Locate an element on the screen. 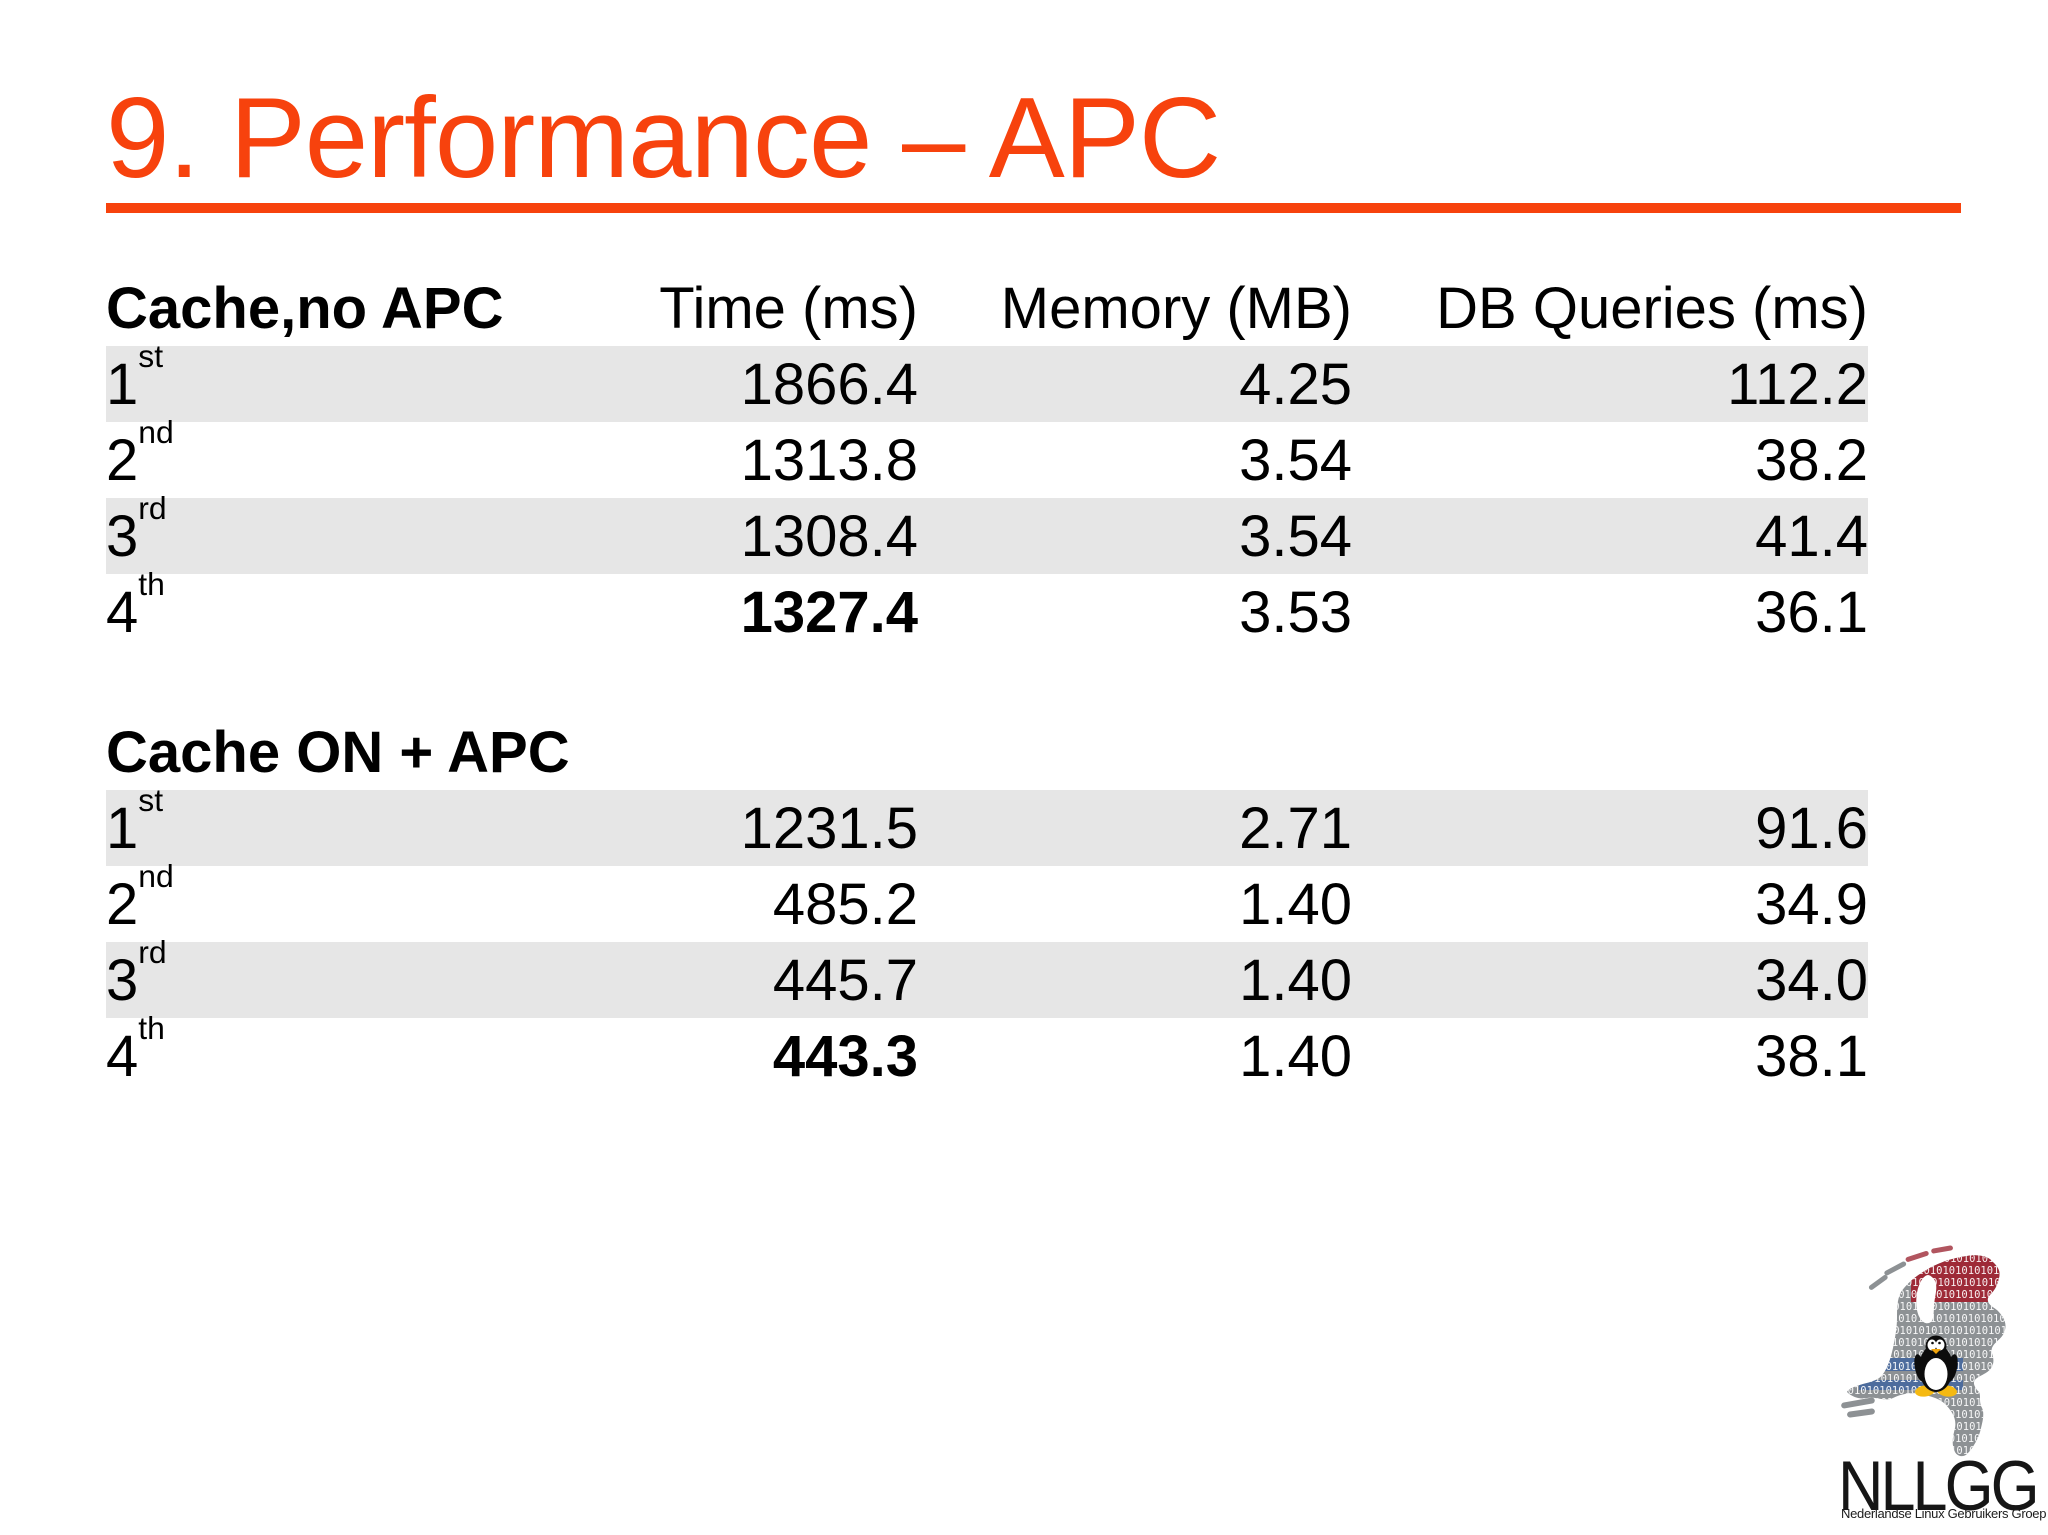 The image size is (2048, 1535). column-header-time: Time (ms) is located at coordinates (788, 308).